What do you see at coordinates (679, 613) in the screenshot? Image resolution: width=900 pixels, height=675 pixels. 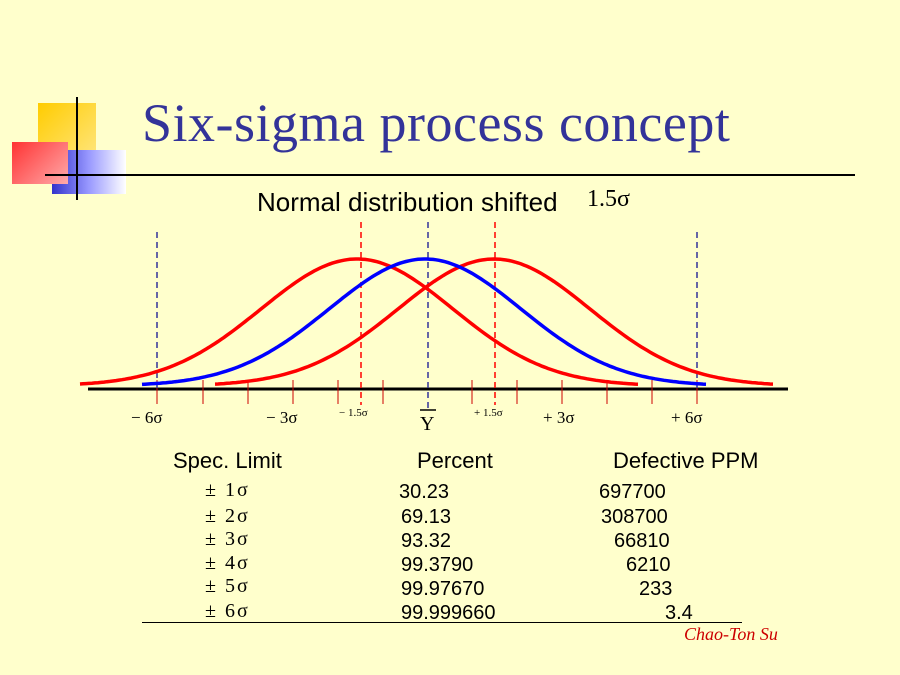 I see `row-6-ppm: 3.4` at bounding box center [679, 613].